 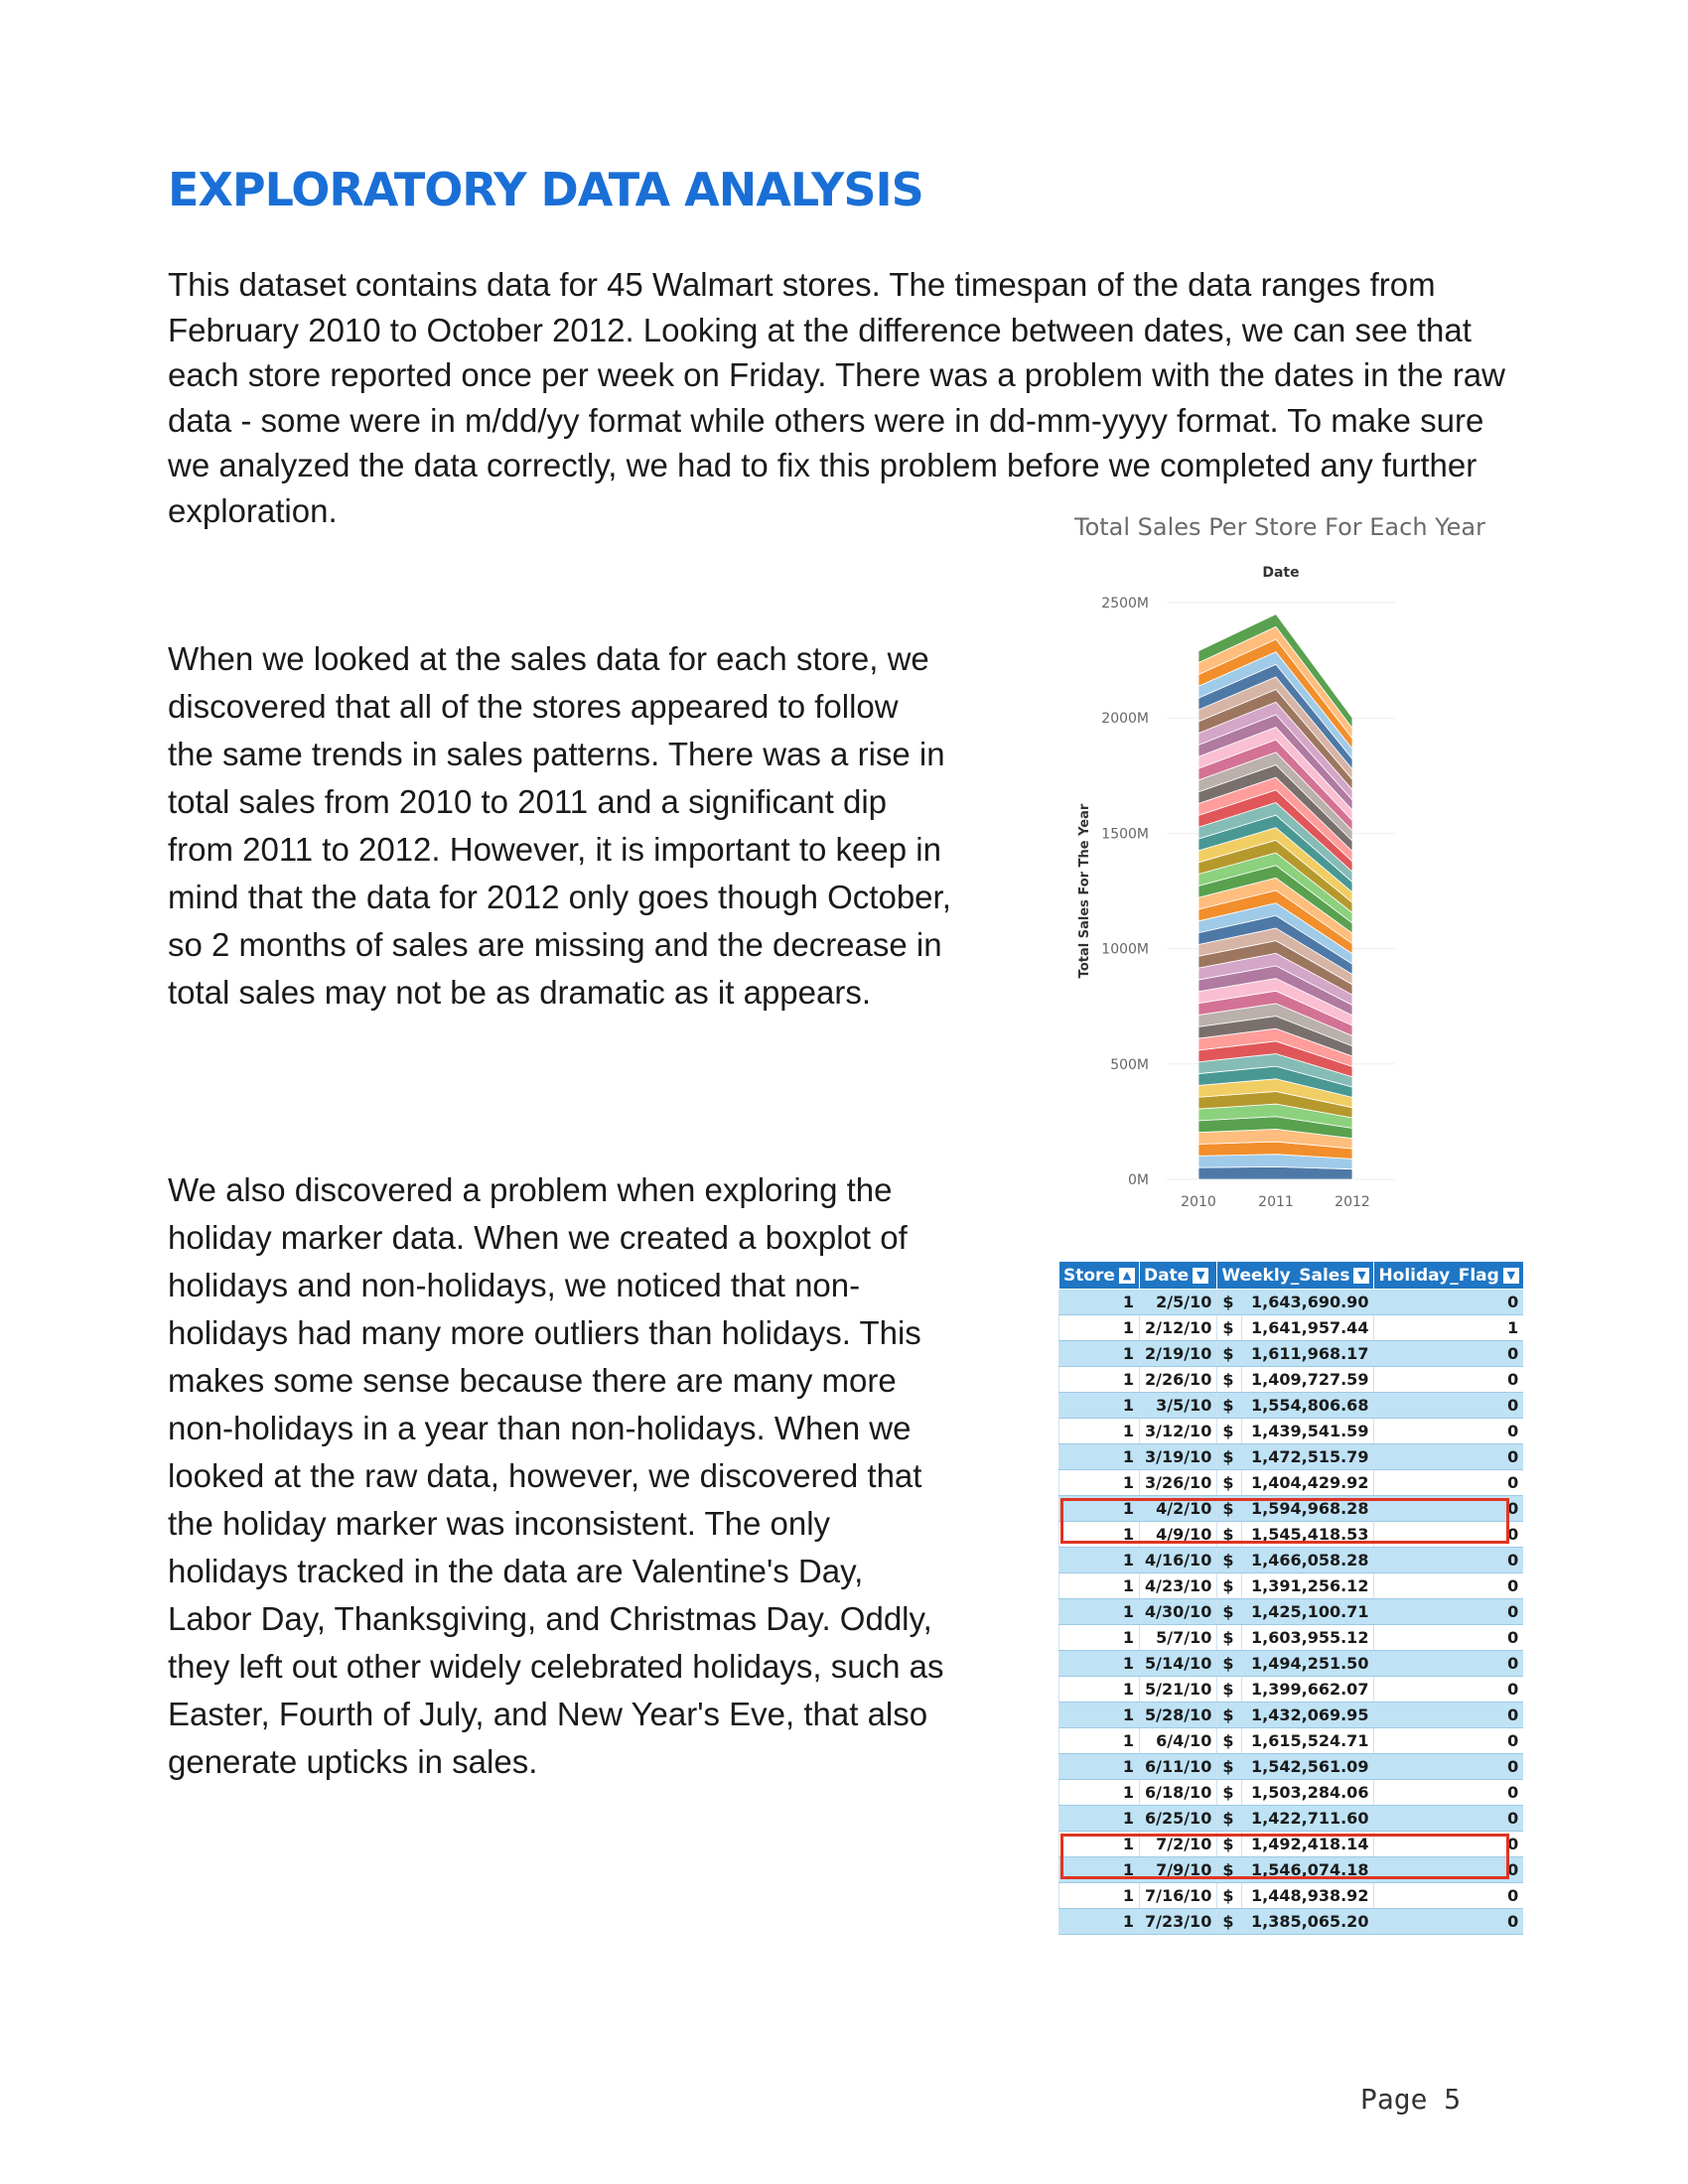 What do you see at coordinates (1177, 1818) in the screenshot?
I see `date-cell: 6/25/10` at bounding box center [1177, 1818].